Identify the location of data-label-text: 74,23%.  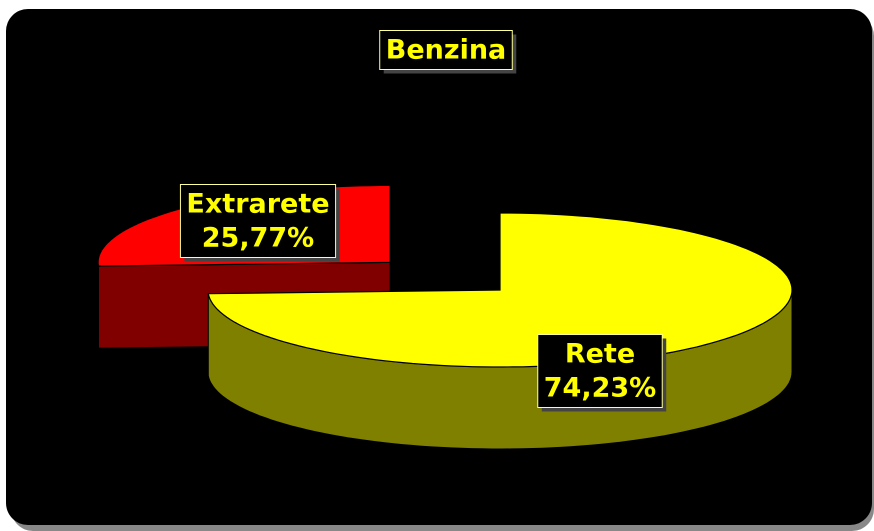
(600, 388).